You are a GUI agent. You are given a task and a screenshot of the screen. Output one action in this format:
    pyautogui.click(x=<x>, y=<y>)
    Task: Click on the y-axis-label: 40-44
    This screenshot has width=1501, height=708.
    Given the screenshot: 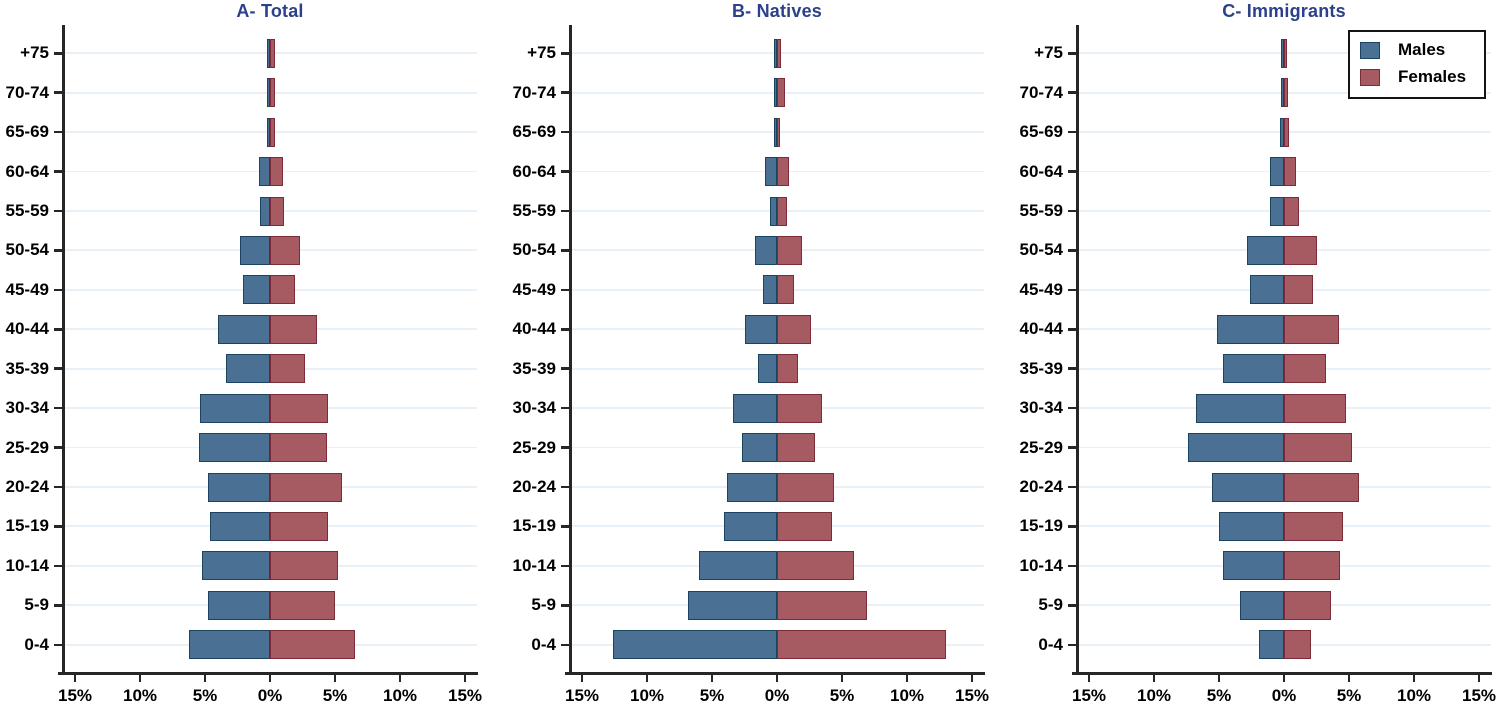 What is the action you would take?
    pyautogui.click(x=27, y=329)
    